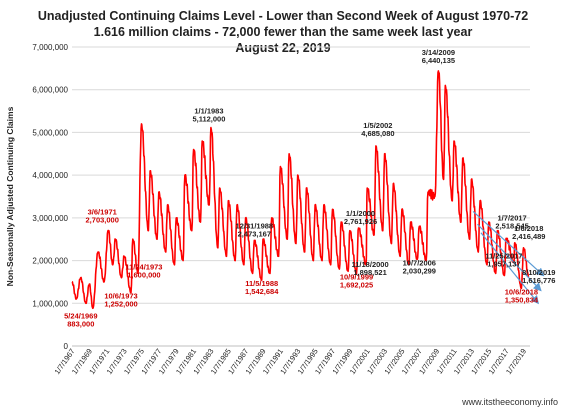  I want to click on annotation-date: 1/1/2000, so click(360, 213).